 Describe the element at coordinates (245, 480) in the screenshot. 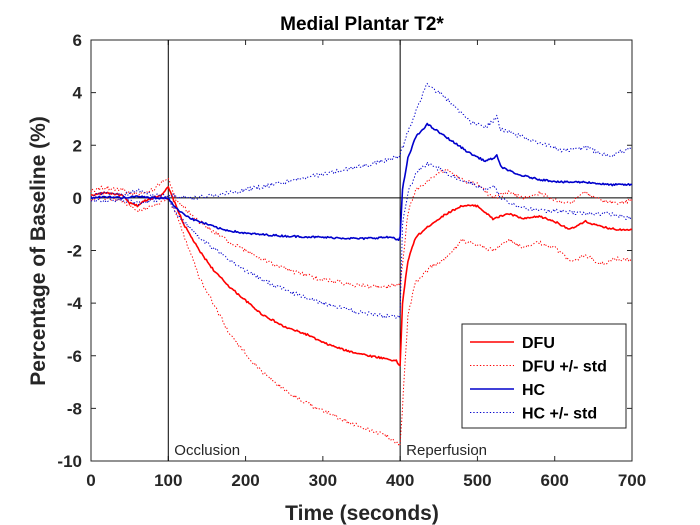

I see `x-tick-label: 200` at that location.